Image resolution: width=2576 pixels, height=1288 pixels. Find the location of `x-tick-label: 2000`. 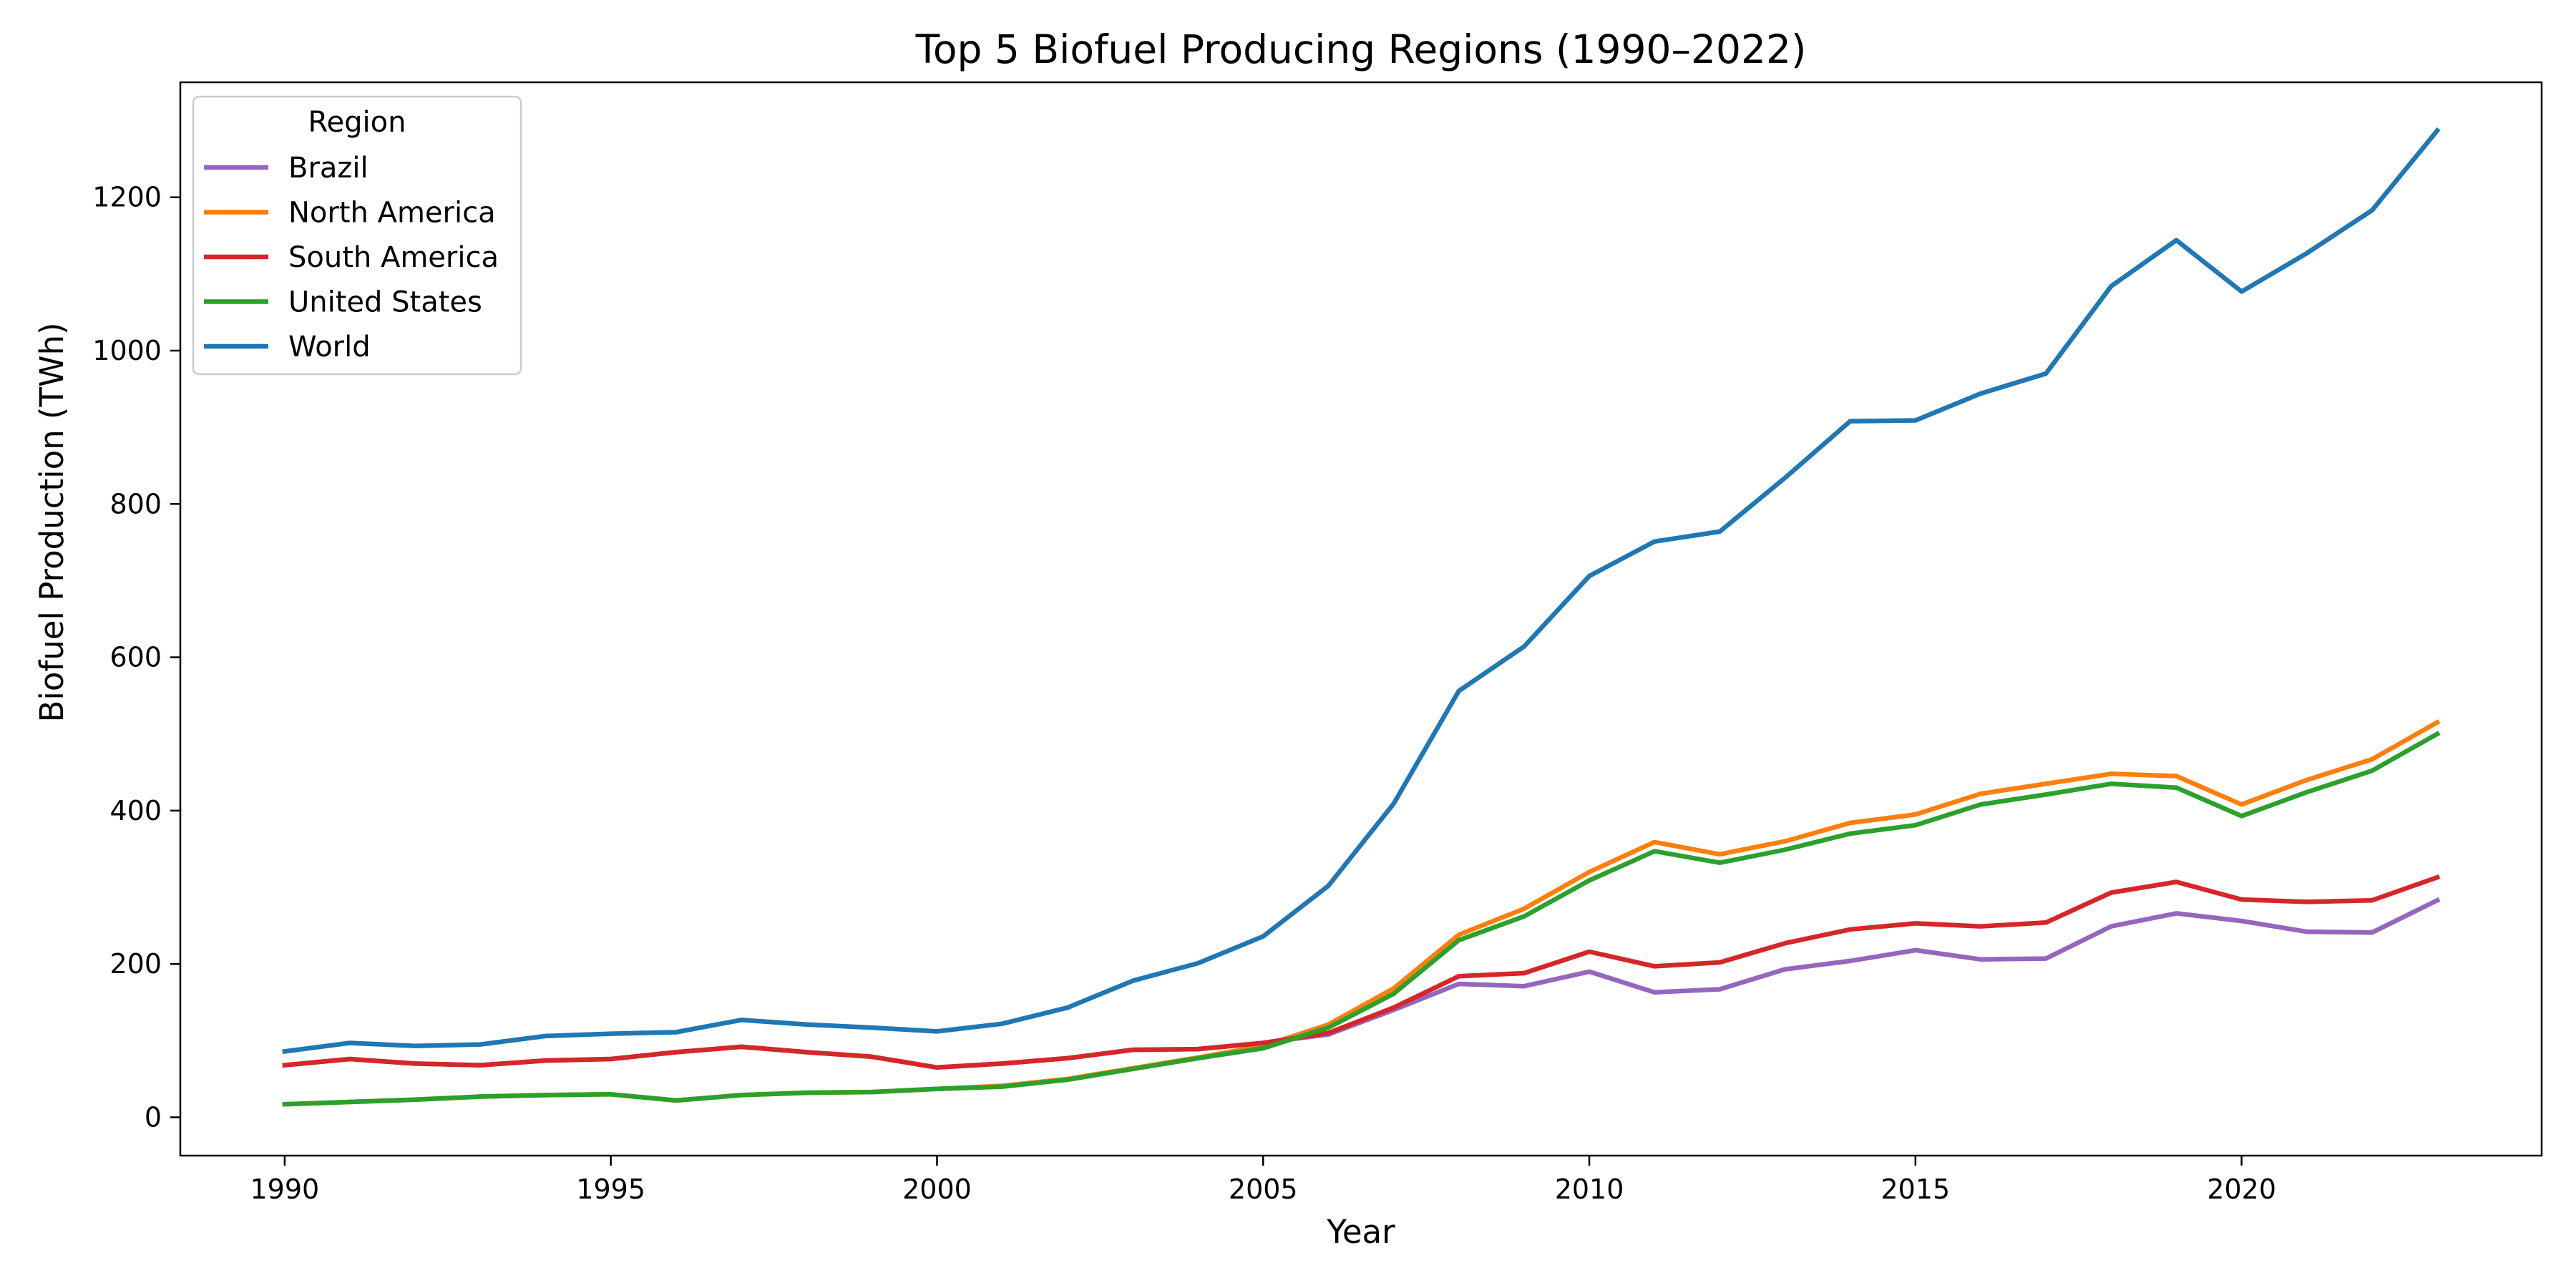

x-tick-label: 2000 is located at coordinates (937, 1189).